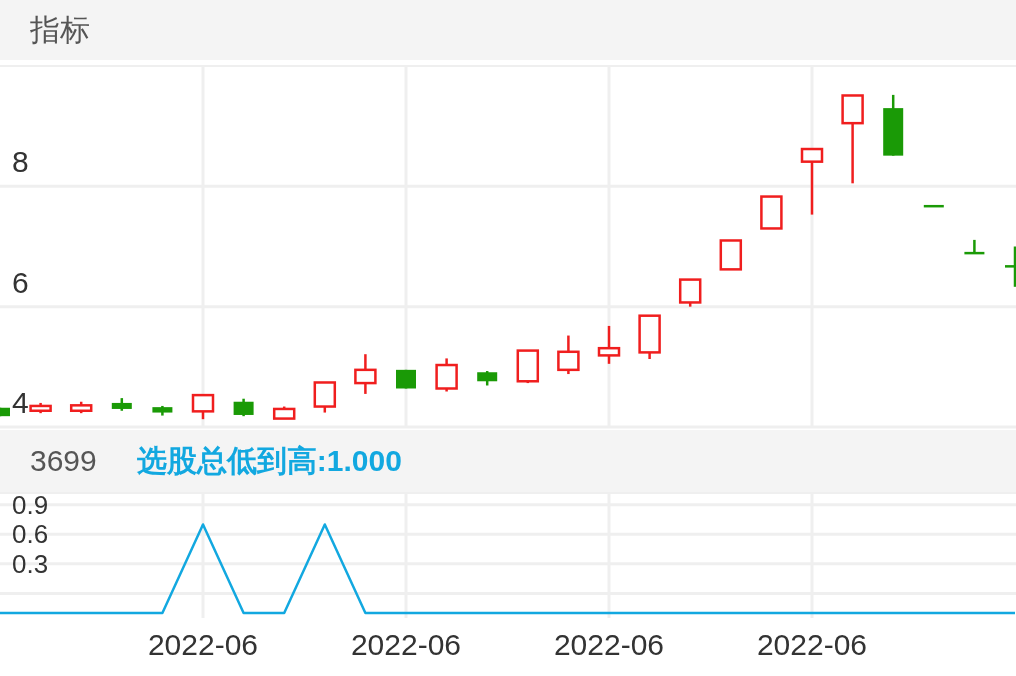 This screenshot has height=676, width=1016. I want to click on chart-title: 指标, so click(59, 29).